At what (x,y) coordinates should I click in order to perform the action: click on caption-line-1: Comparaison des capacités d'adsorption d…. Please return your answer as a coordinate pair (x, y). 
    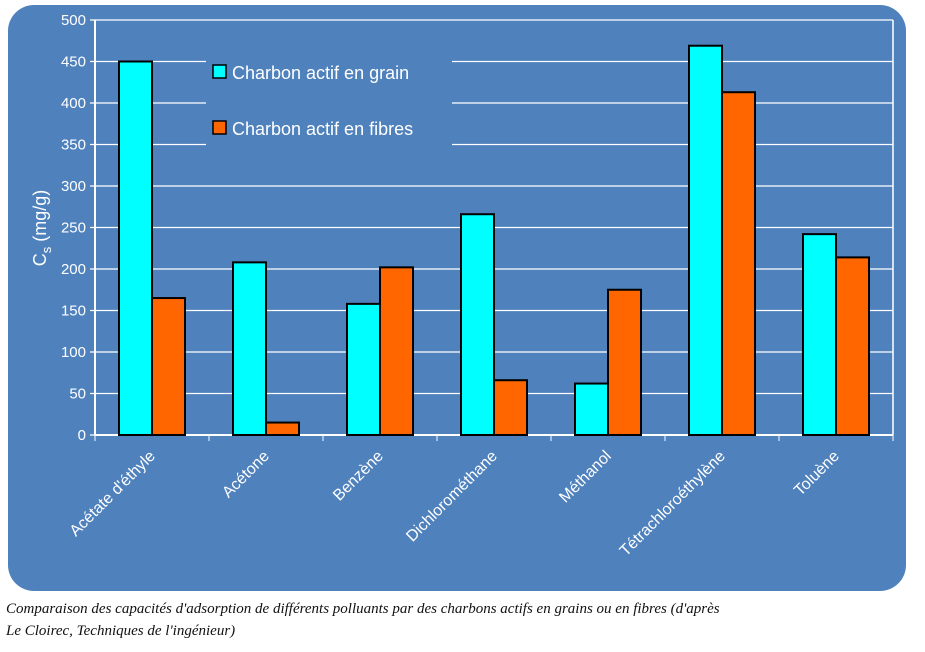
    Looking at the image, I should click on (363, 609).